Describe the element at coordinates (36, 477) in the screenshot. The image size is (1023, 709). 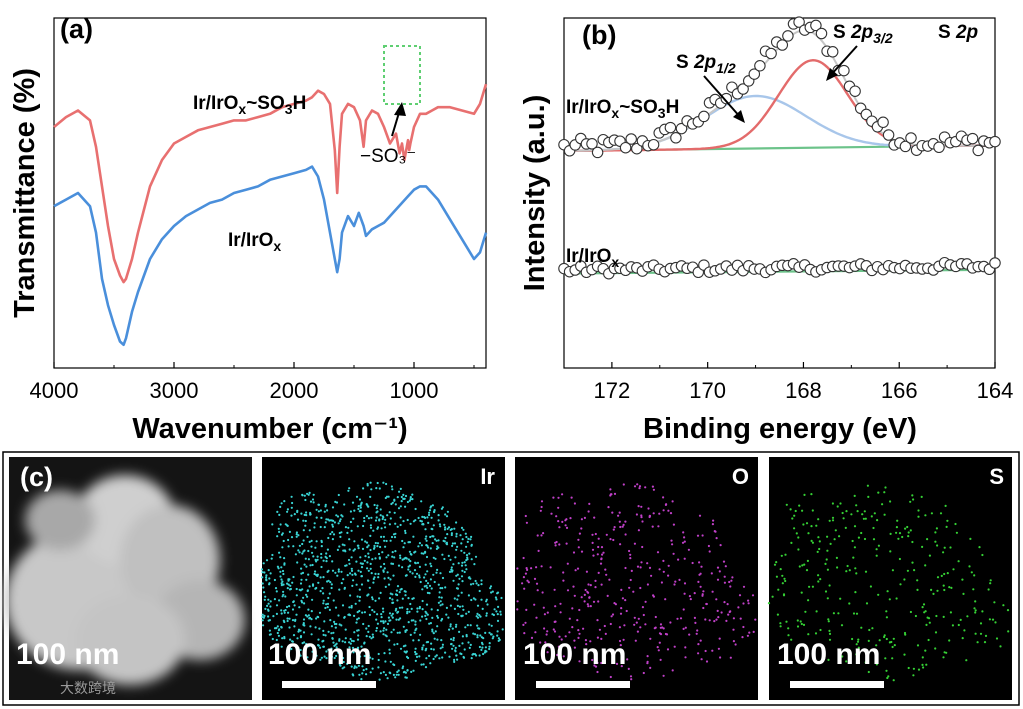
I see `panel-c-label: (c)` at that location.